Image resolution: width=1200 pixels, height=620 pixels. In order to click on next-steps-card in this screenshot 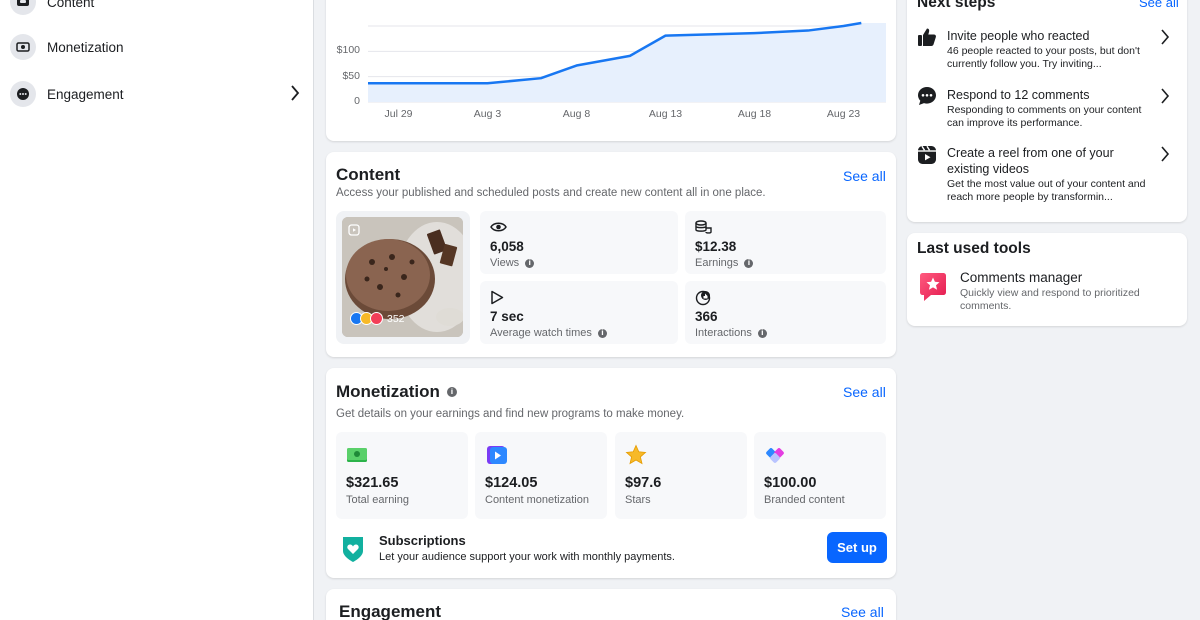, I will do `click(1047, 111)`.